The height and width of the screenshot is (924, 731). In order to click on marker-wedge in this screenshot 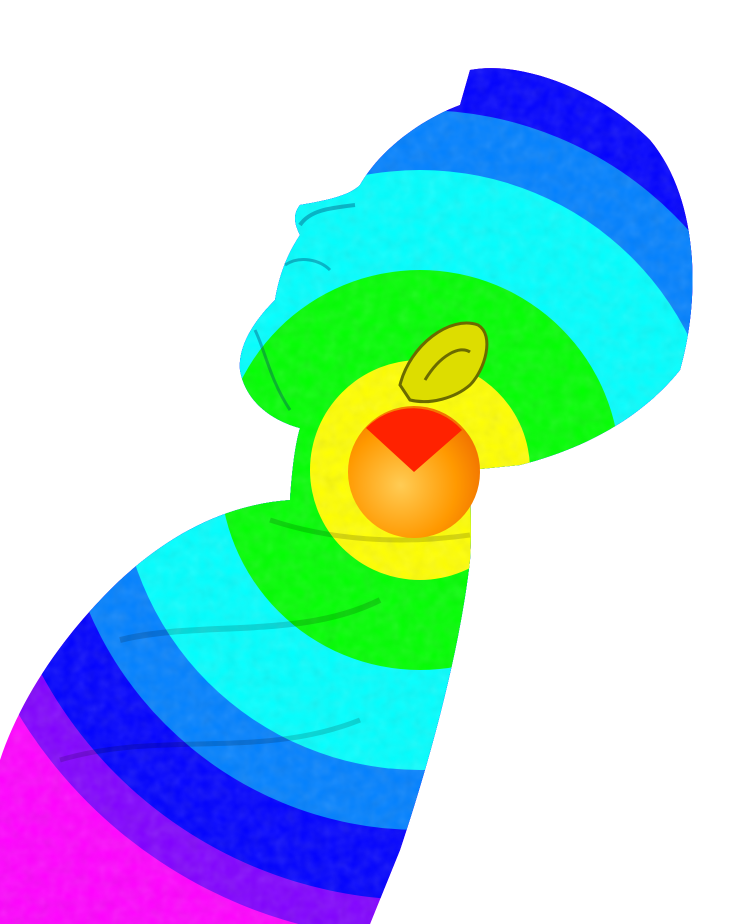, I will do `click(414, 440)`.